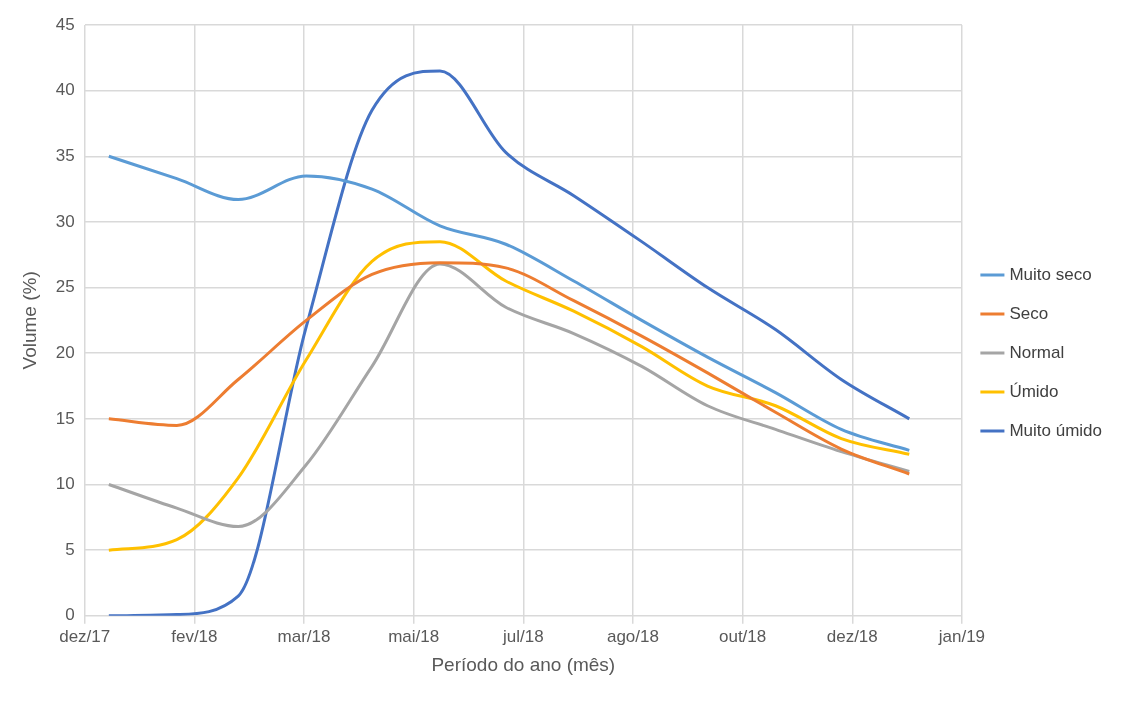 Image resolution: width=1137 pixels, height=706 pixels. What do you see at coordinates (85, 636) in the screenshot?
I see `x-tick-label: dez/17` at bounding box center [85, 636].